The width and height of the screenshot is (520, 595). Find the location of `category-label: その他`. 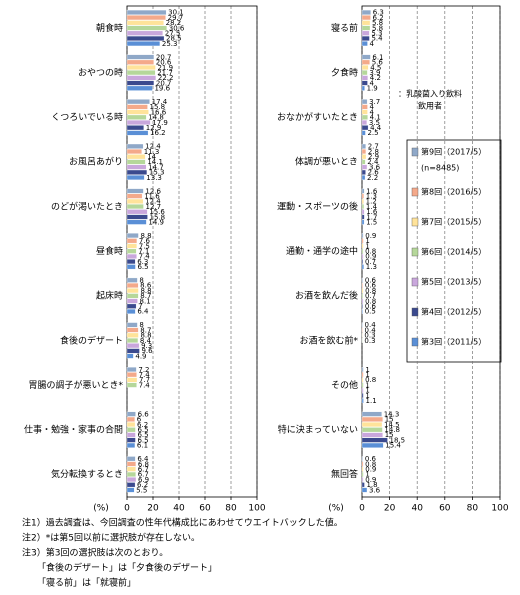

category-label: その他 is located at coordinates (344, 385).